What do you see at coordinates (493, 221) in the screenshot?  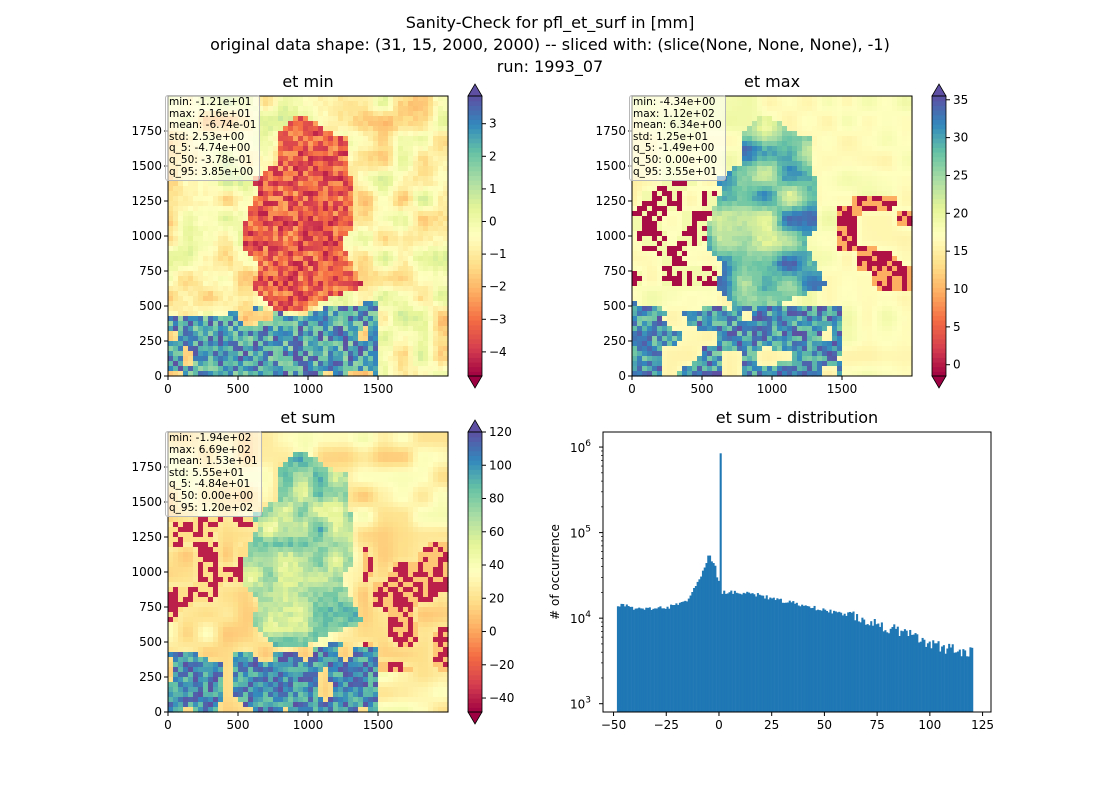 I see `colorbar-tick-label-et-min: 0` at bounding box center [493, 221].